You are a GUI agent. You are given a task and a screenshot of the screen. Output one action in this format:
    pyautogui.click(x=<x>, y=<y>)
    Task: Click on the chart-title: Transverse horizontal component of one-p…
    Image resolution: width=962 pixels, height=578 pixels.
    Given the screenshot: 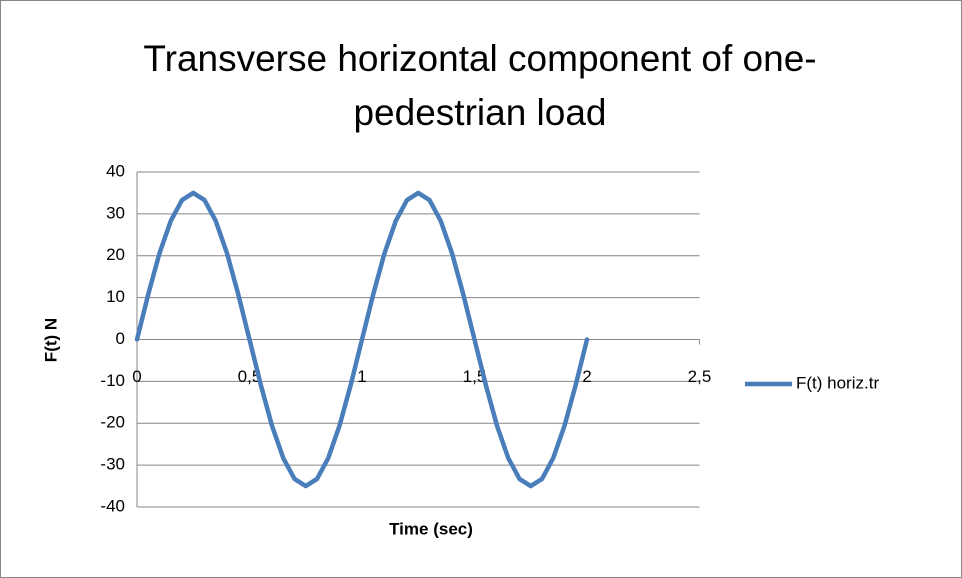 What is the action you would take?
    pyautogui.click(x=480, y=85)
    